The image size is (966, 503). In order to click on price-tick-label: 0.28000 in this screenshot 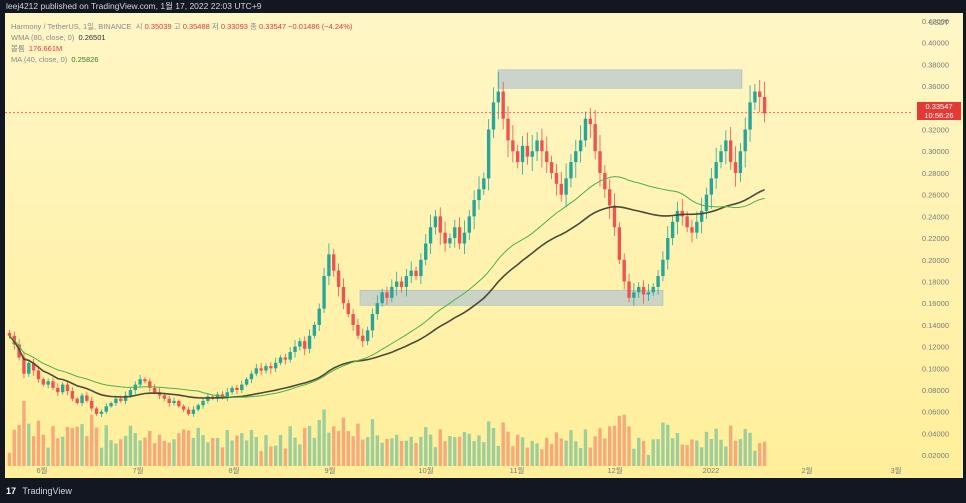, I will do `click(935, 173)`.